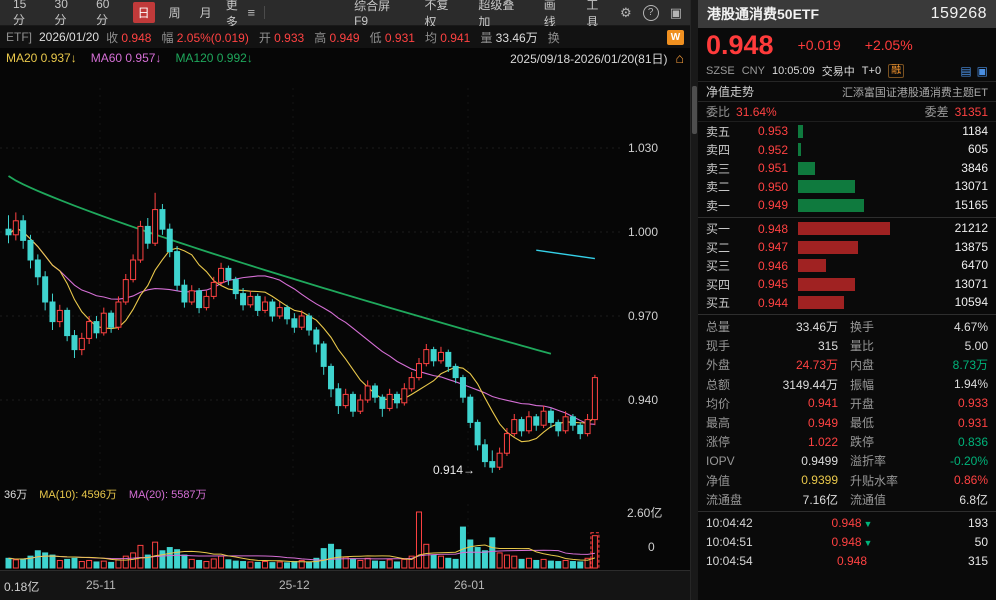  Describe the element at coordinates (819, 44) in the screenshot. I see `price-change: +0.019` at that location.